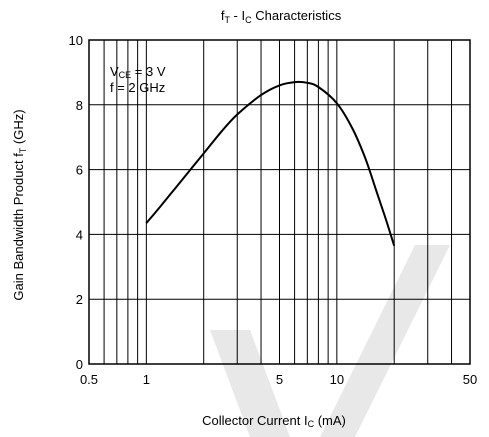 This screenshot has height=437, width=489. Describe the element at coordinates (76, 40) in the screenshot. I see `y-tick-label: 10` at that location.